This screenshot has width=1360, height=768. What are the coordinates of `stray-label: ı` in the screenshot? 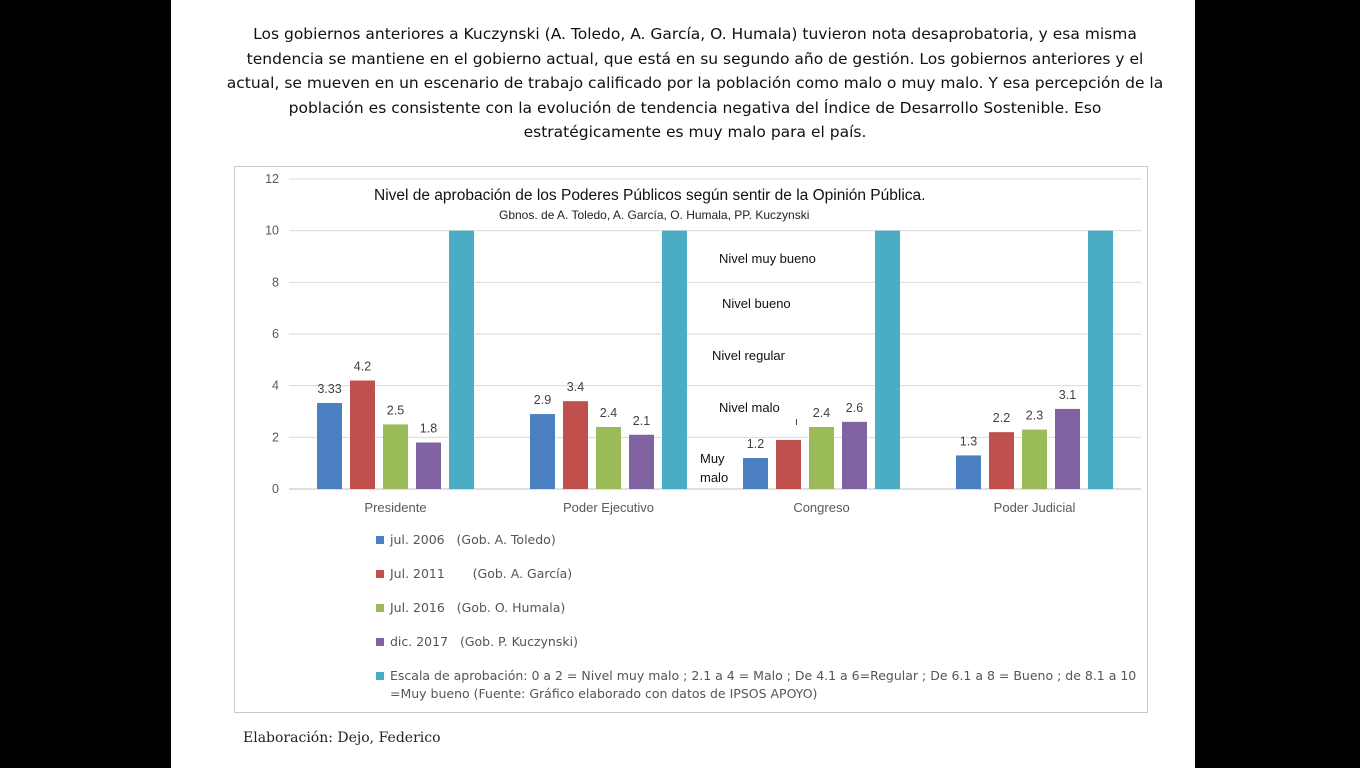 It's located at (796, 422).